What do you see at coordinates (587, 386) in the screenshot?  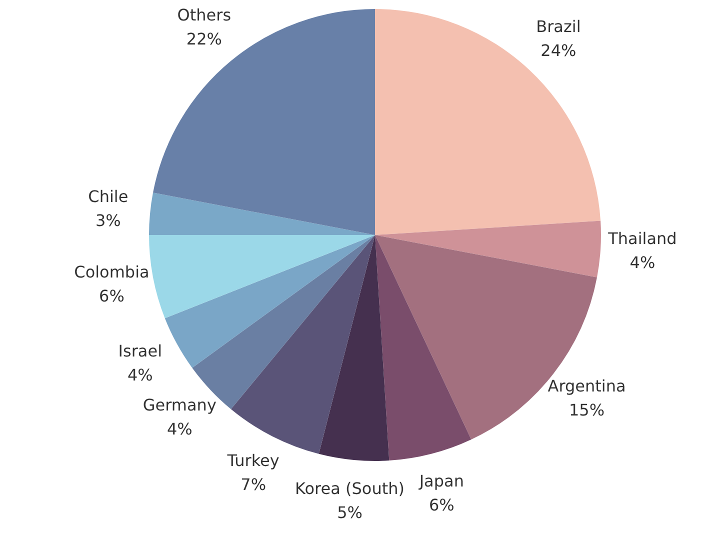 I see `slice-label: Argentina` at bounding box center [587, 386].